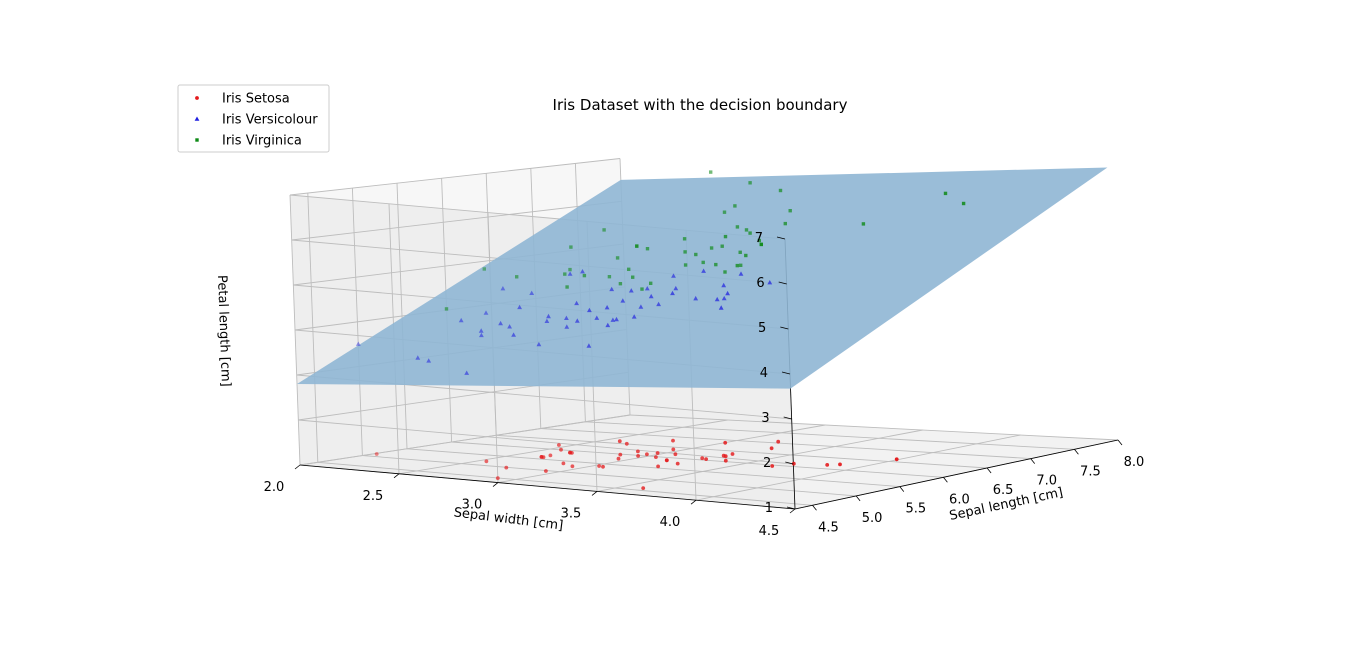 The height and width of the screenshot is (651, 1366). What do you see at coordinates (197, 140) in the screenshot?
I see `legend-marker-iris-virginica` at bounding box center [197, 140].